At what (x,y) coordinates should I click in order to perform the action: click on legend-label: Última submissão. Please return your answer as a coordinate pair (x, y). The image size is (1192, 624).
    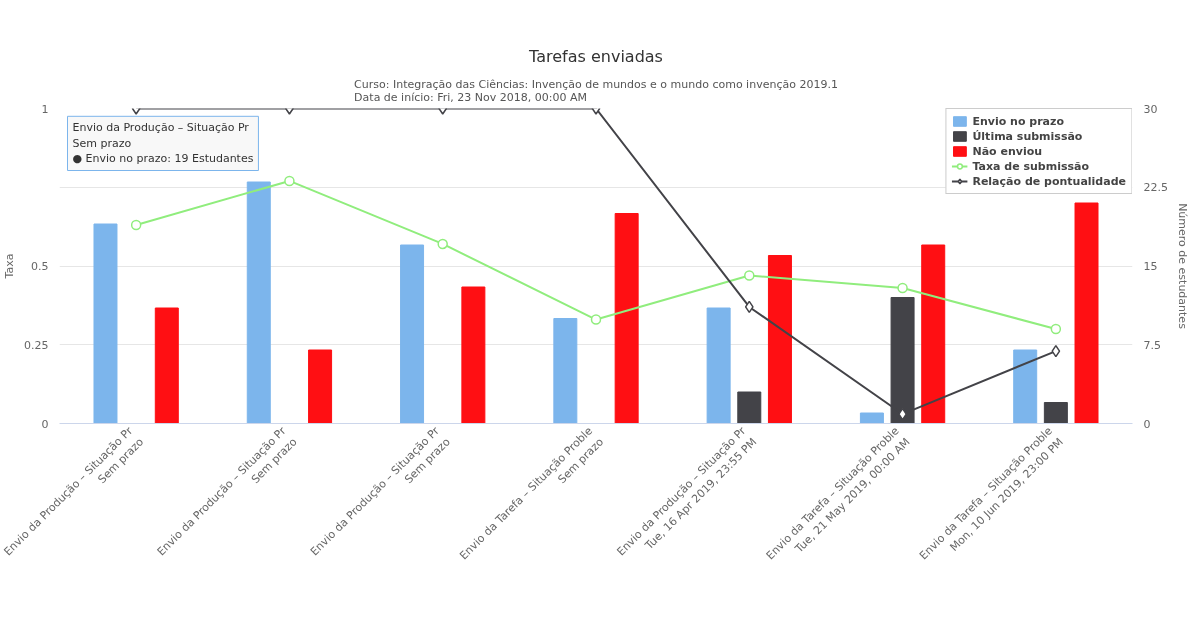
    Looking at the image, I should click on (1027, 136).